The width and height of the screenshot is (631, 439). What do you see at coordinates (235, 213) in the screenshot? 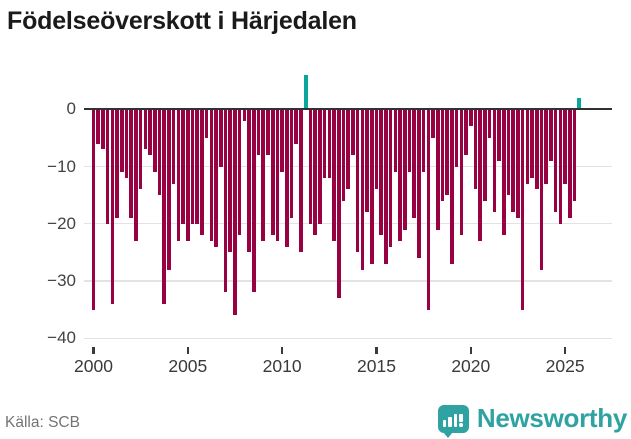
I see `bar-2007Q3` at bounding box center [235, 213].